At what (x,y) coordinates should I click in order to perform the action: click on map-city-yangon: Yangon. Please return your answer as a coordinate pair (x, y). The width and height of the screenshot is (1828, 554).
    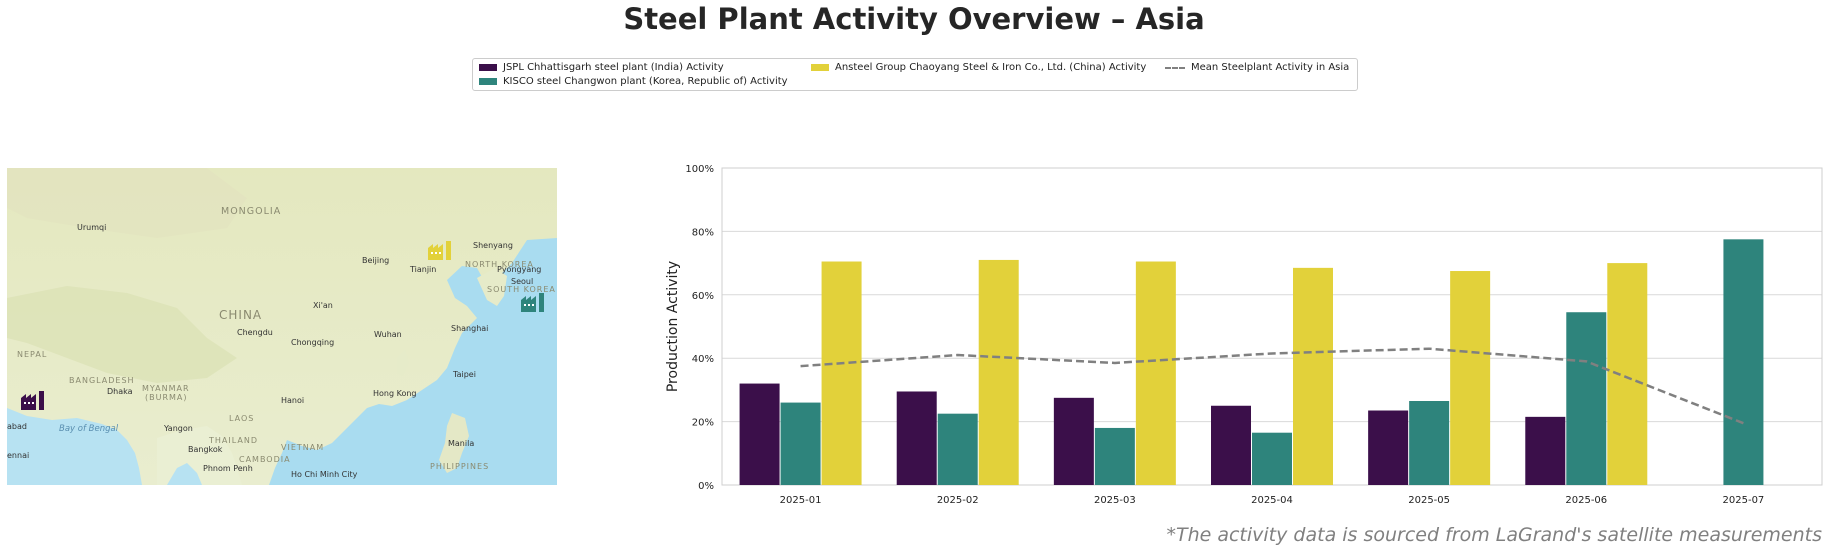
    Looking at the image, I should click on (178, 428).